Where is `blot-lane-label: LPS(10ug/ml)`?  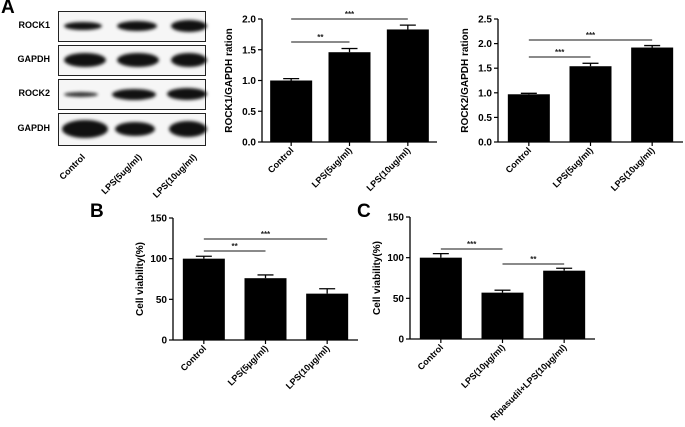 blot-lane-label: LPS(10ug/ml) is located at coordinates (175, 176).